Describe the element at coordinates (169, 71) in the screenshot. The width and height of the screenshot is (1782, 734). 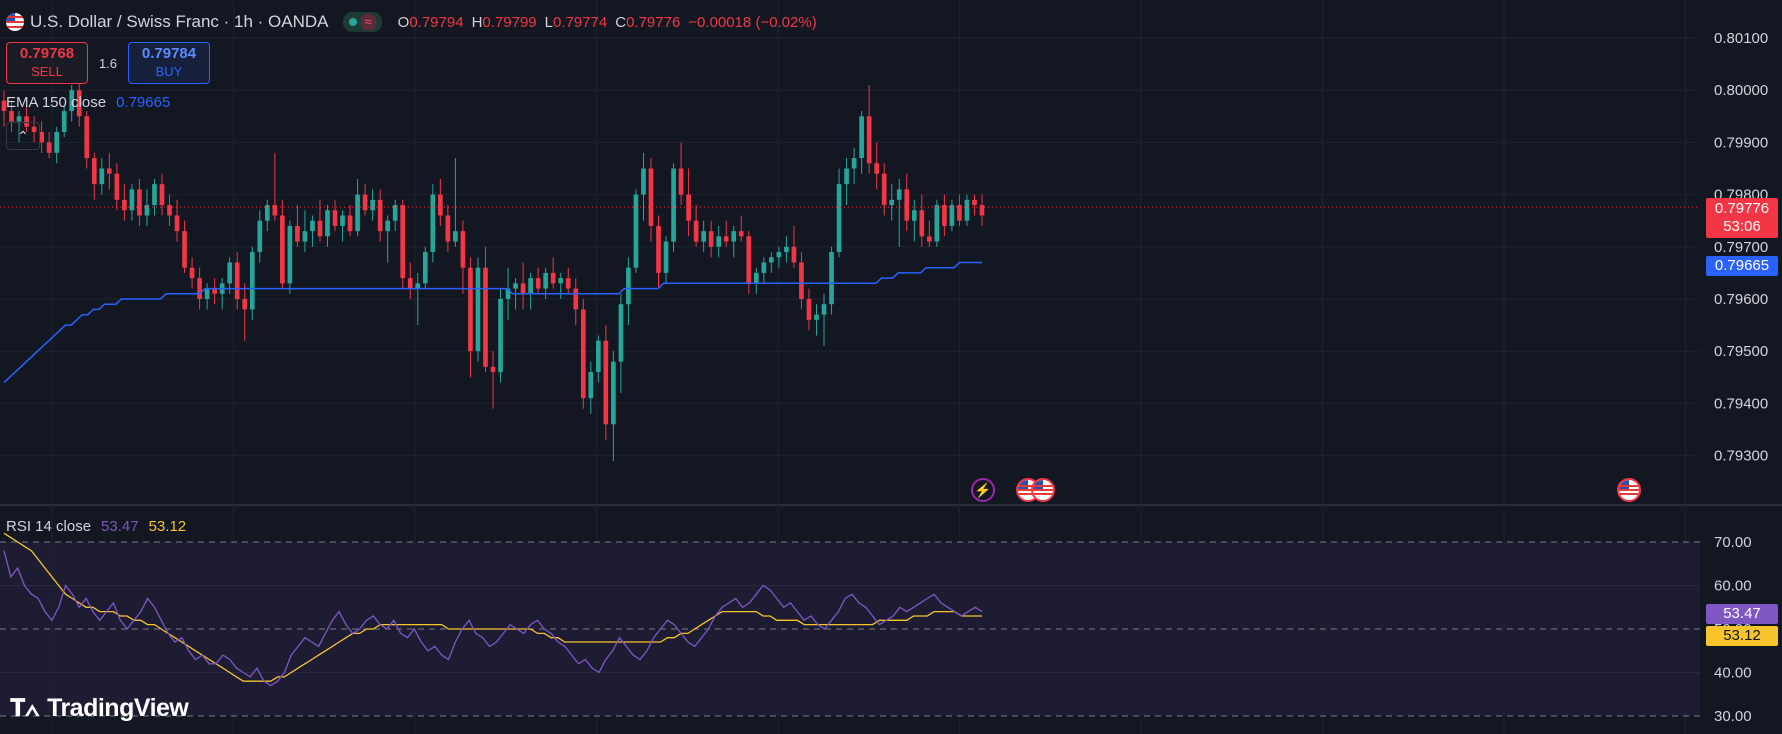
I see `buy-label: BUY` at that location.